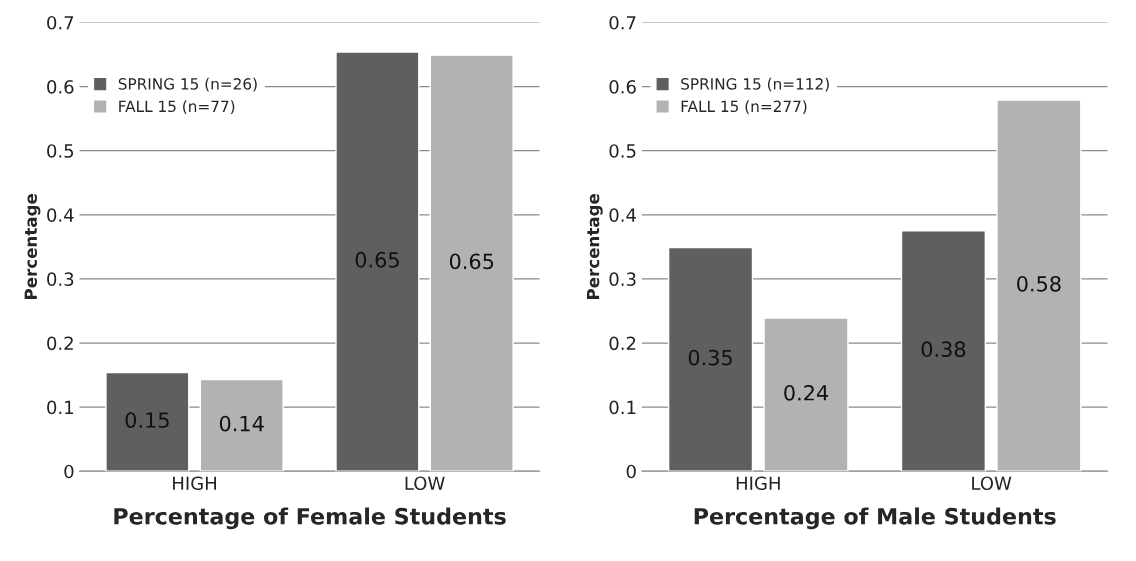 This screenshot has width=1136, height=561. What do you see at coordinates (310, 518) in the screenshot?
I see `x-axis-title: Percentage of Female Students` at bounding box center [310, 518].